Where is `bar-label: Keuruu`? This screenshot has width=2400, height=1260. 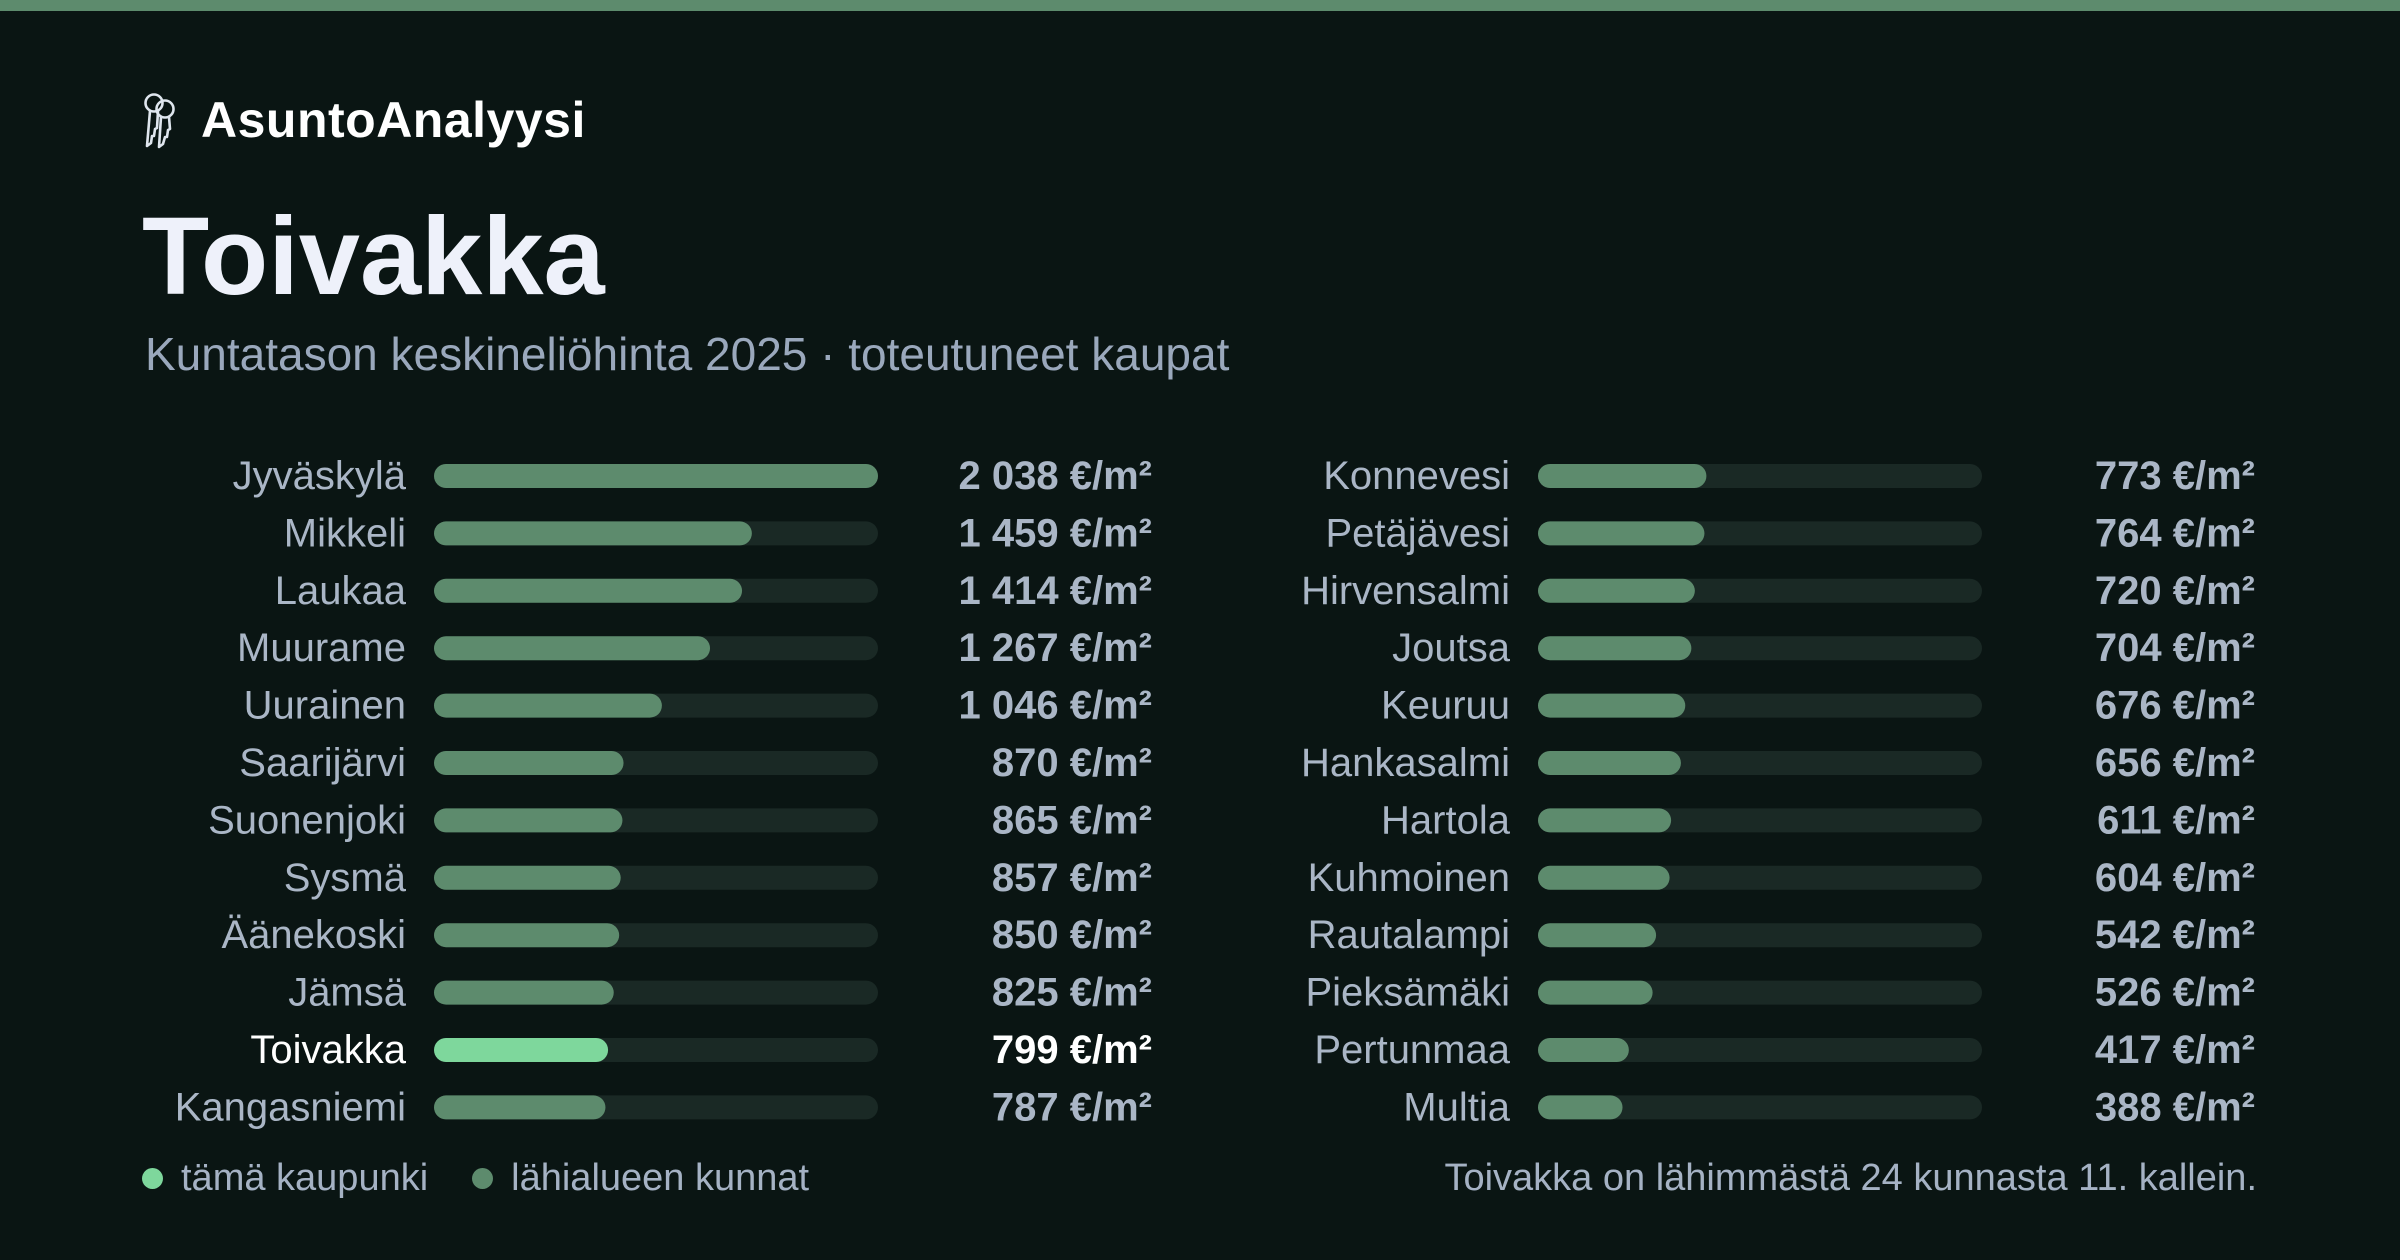 bar-label: Keuruu is located at coordinates (1445, 706).